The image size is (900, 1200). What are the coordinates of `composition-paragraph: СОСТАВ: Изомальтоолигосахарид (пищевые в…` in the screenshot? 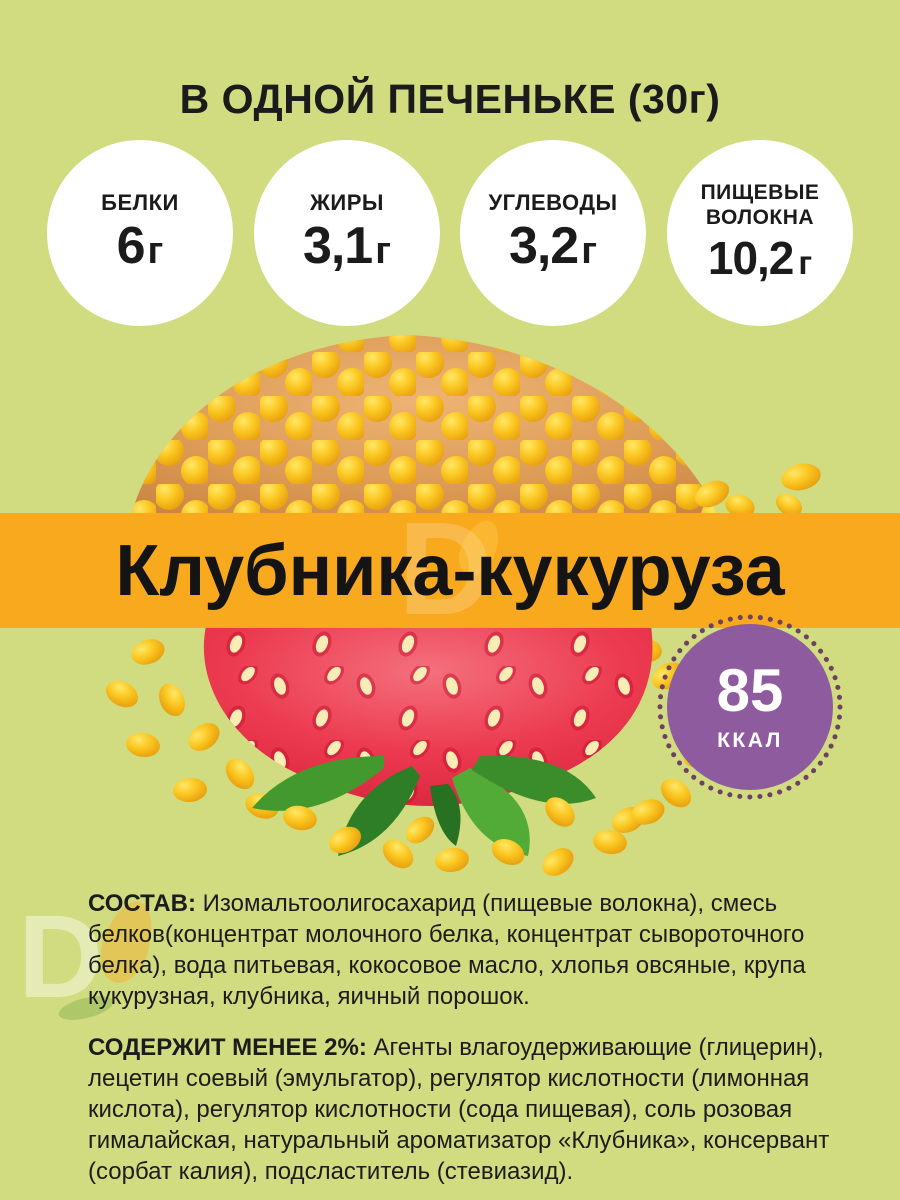 It's located at (464, 950).